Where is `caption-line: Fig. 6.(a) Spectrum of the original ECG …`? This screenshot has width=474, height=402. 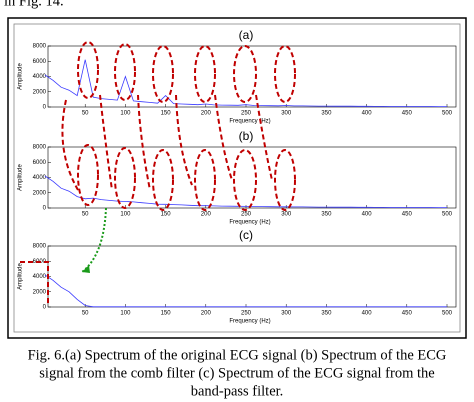
caption-line: Fig. 6.(a) Spectrum of the original ECG … is located at coordinates (237, 355).